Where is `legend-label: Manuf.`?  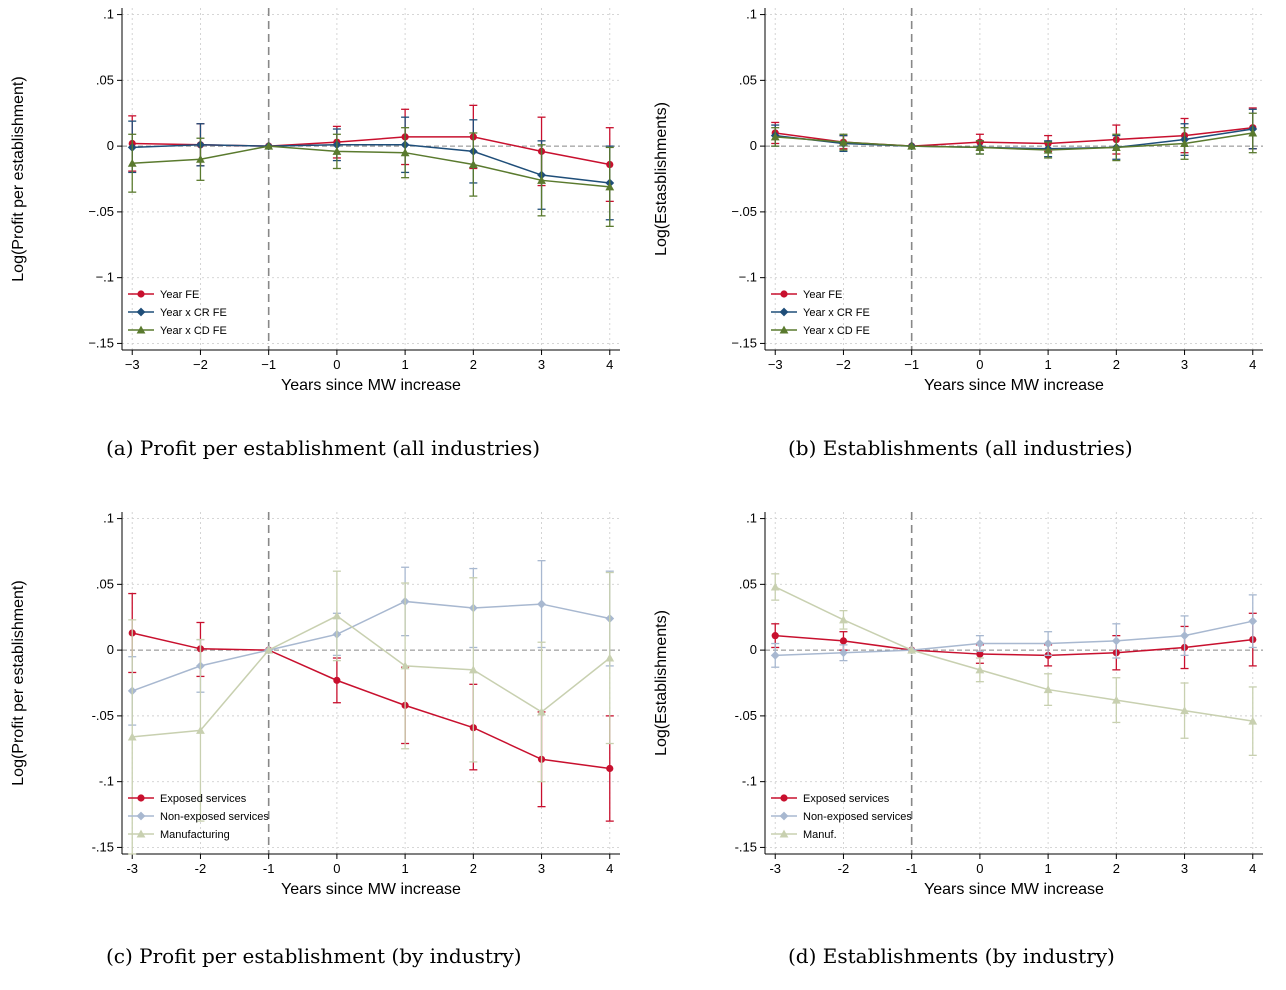 legend-label: Manuf. is located at coordinates (820, 835).